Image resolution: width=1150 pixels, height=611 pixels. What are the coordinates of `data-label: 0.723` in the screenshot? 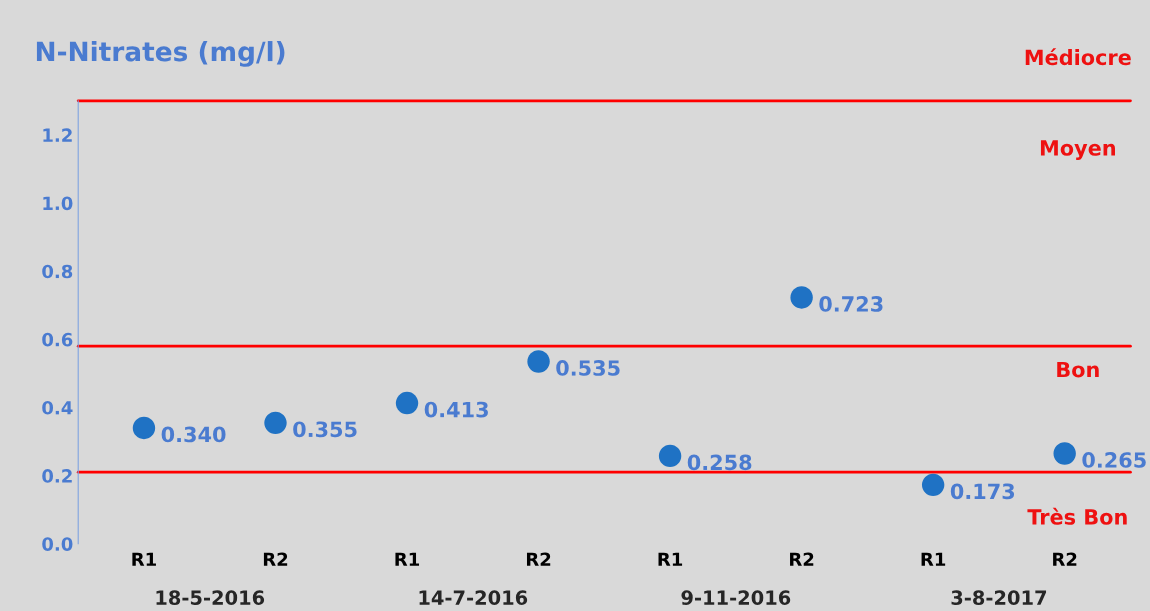 It's located at (851, 304).